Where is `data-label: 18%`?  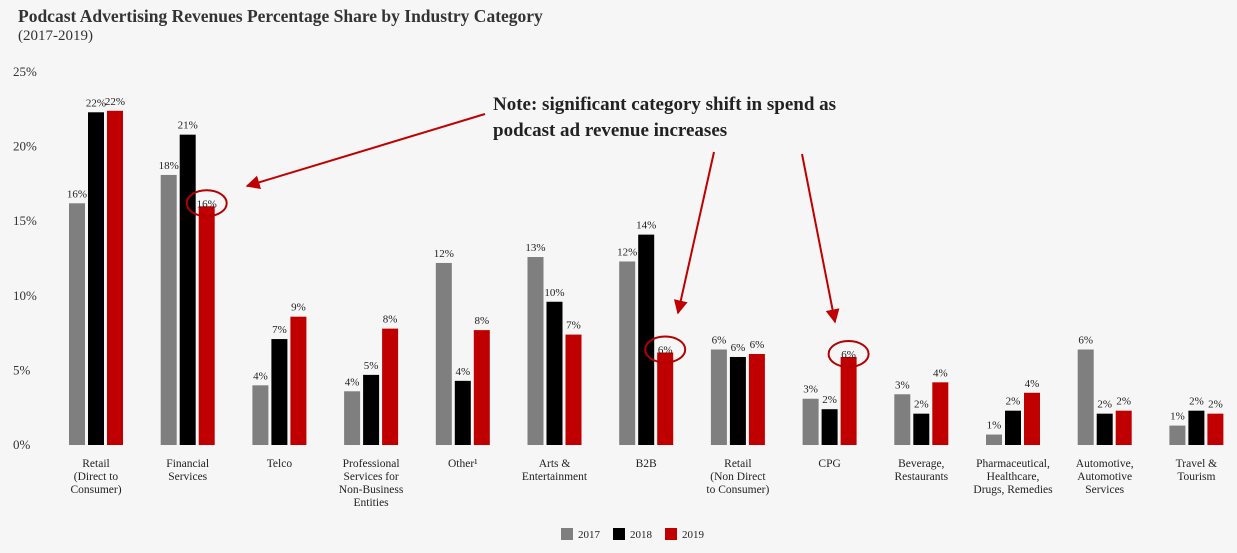 data-label: 18% is located at coordinates (169, 166).